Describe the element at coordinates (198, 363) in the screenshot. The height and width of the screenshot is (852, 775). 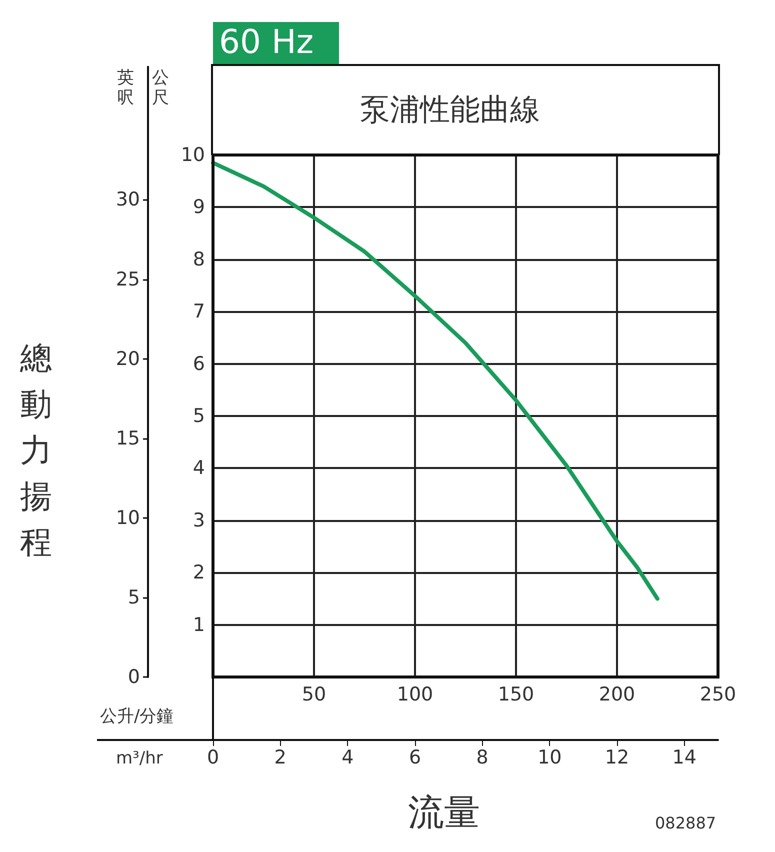
I see `y-tick-label: 6` at that location.